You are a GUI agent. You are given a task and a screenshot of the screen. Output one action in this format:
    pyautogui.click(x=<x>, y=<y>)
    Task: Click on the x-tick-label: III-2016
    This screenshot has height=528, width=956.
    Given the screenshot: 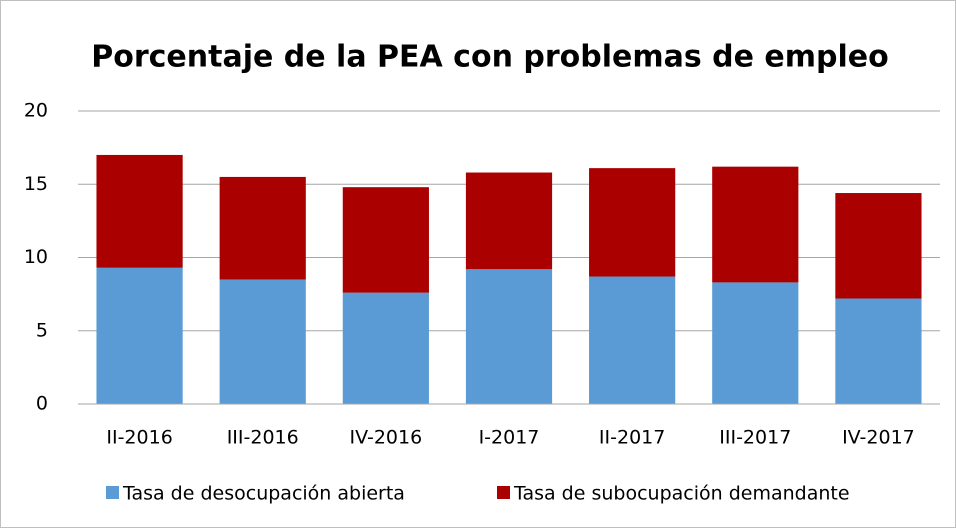 What is the action you would take?
    pyautogui.click(x=263, y=438)
    